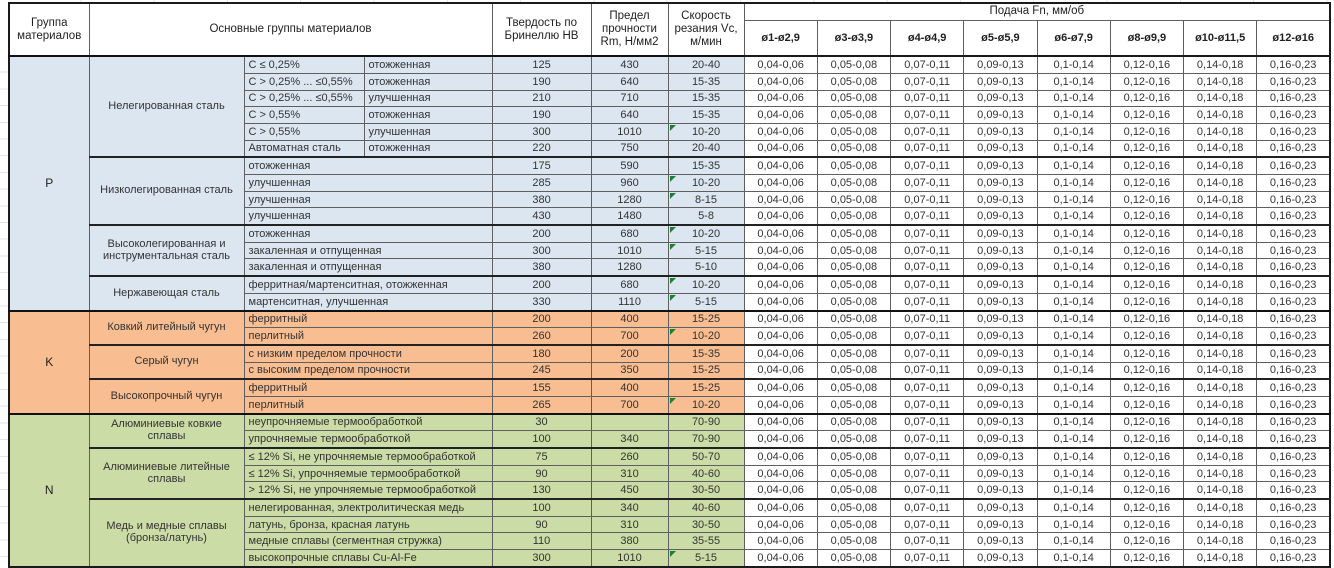 The height and width of the screenshot is (568, 1334). What do you see at coordinates (368, 524) in the screenshot?
I see `material-subtype-cell: латунь, бронза, красная латунь` at bounding box center [368, 524].